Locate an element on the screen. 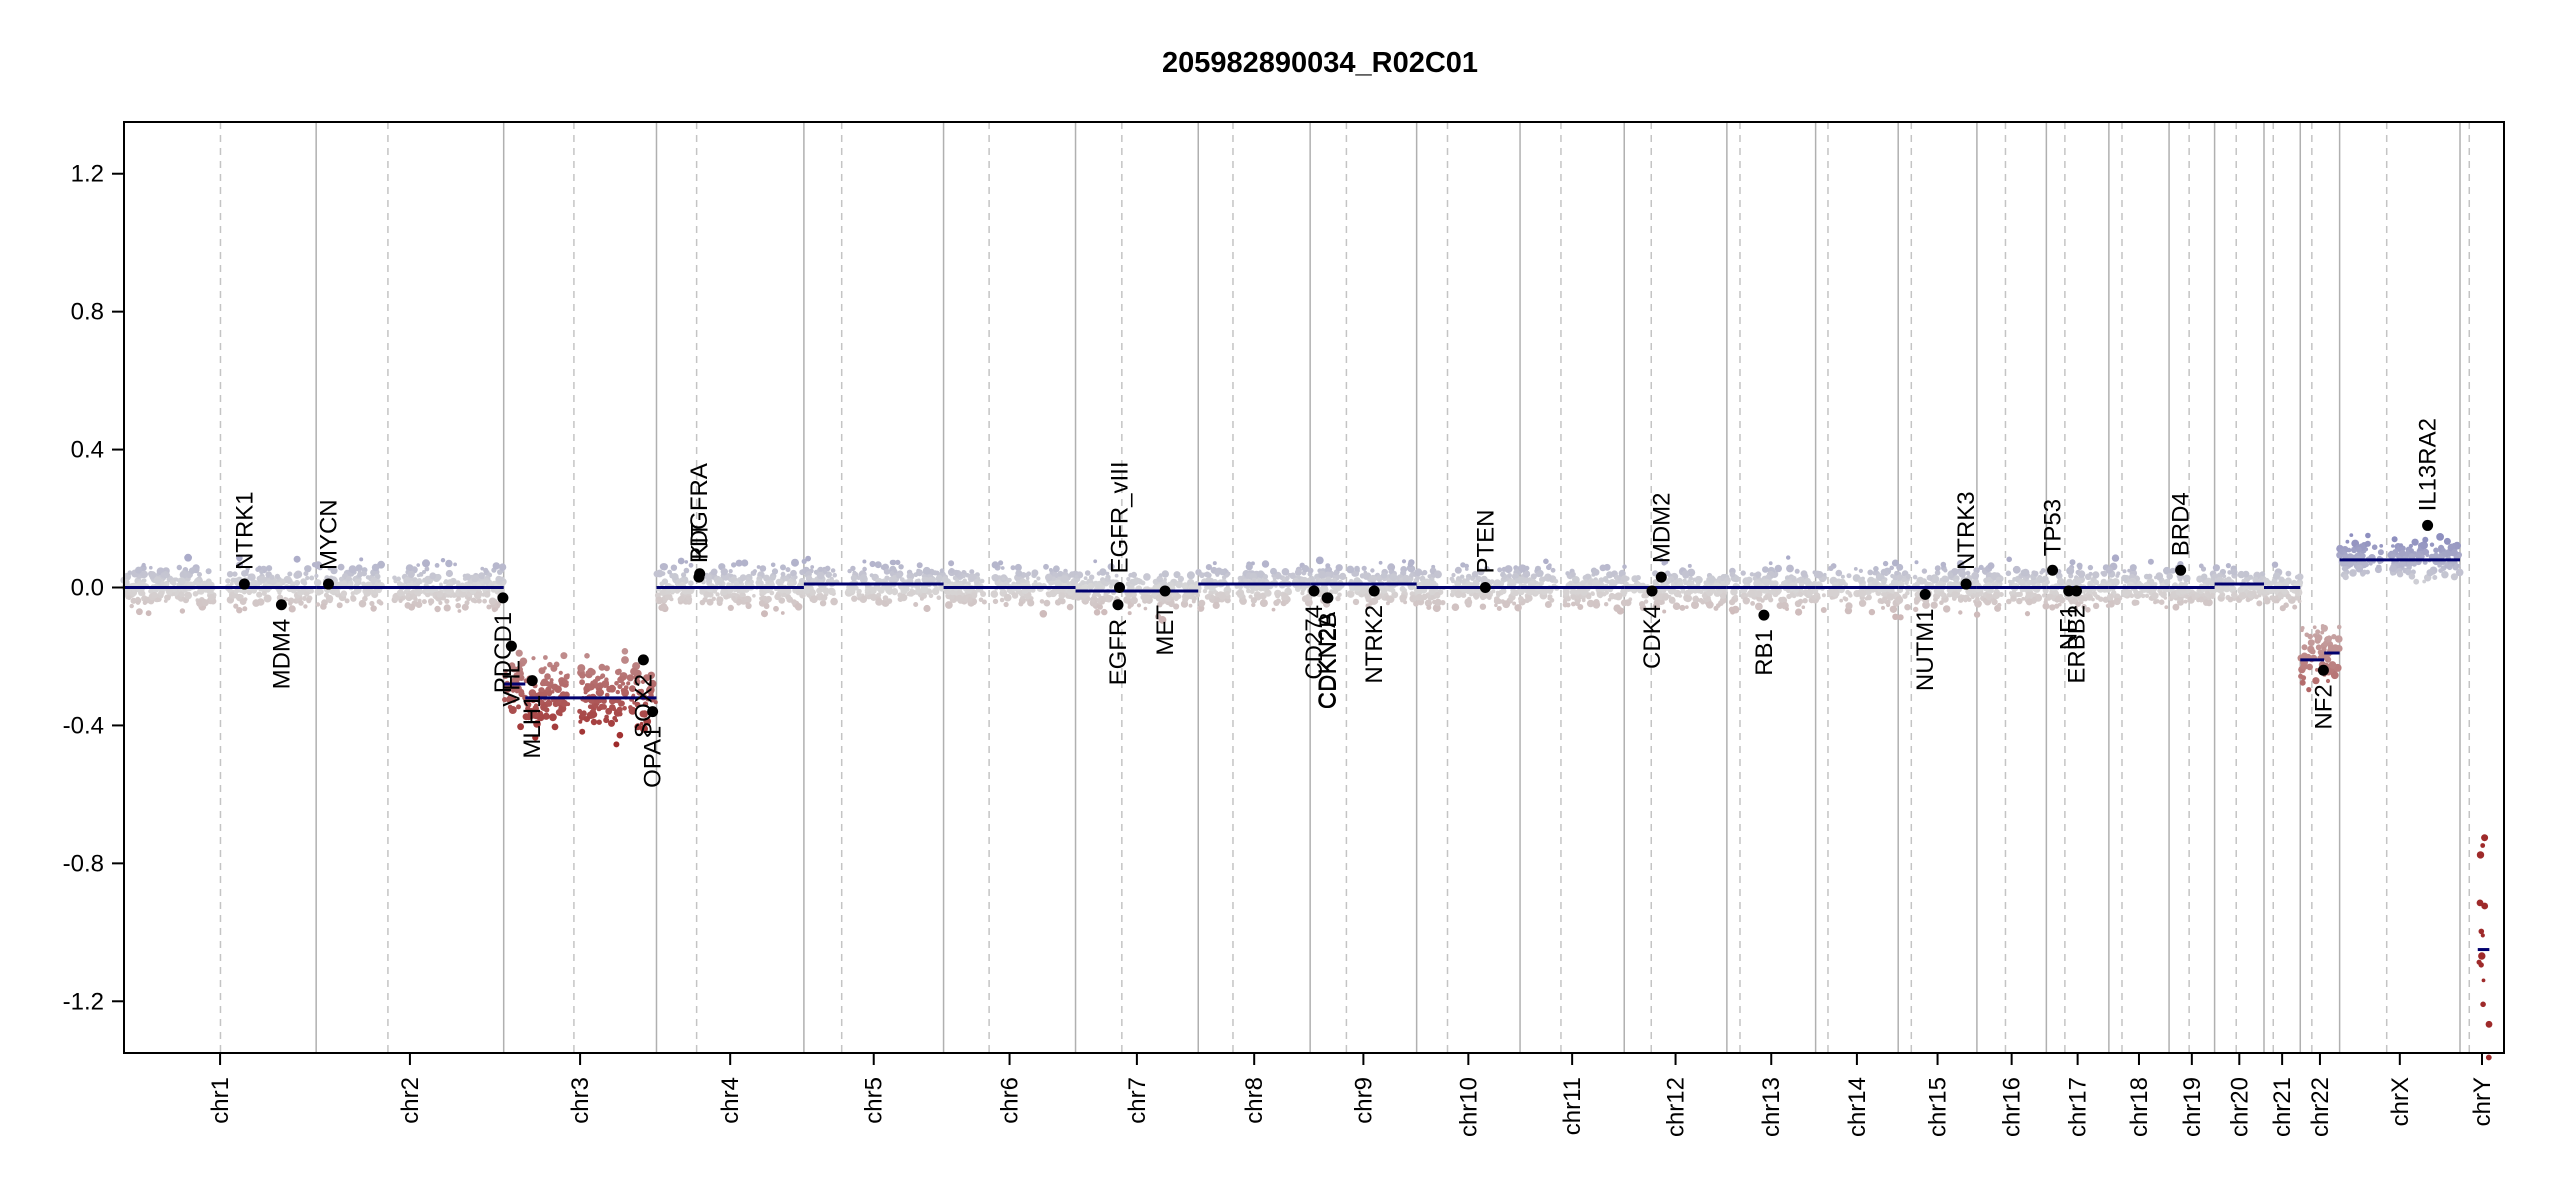  gene-point is located at coordinates (643, 660).